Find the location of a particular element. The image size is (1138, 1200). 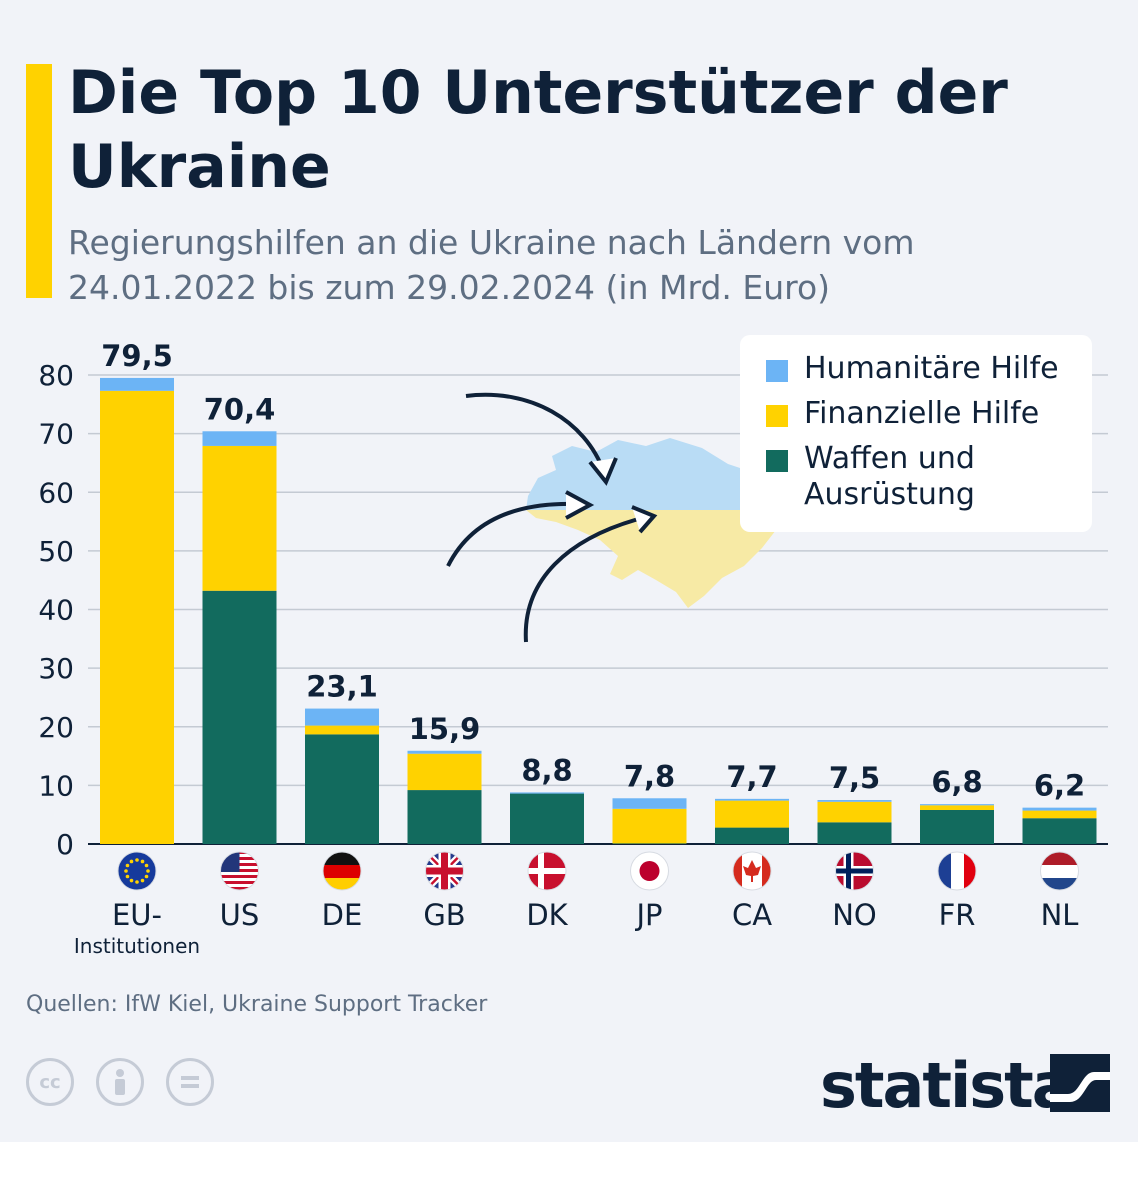

maple-leaf-icon is located at coordinates (752, 871).